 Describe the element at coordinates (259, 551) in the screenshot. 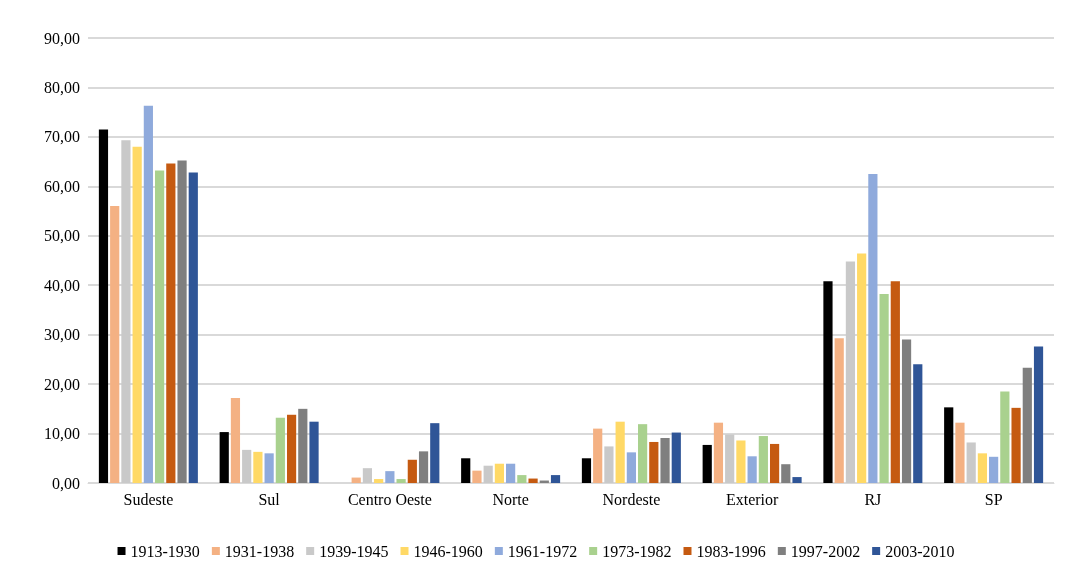

I see `legend-label: 1931-1938` at that location.